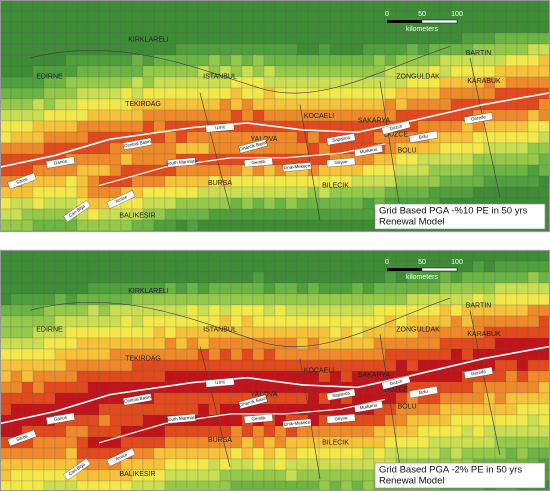  I want to click on fault-label: Central Basin, so click(137, 399).